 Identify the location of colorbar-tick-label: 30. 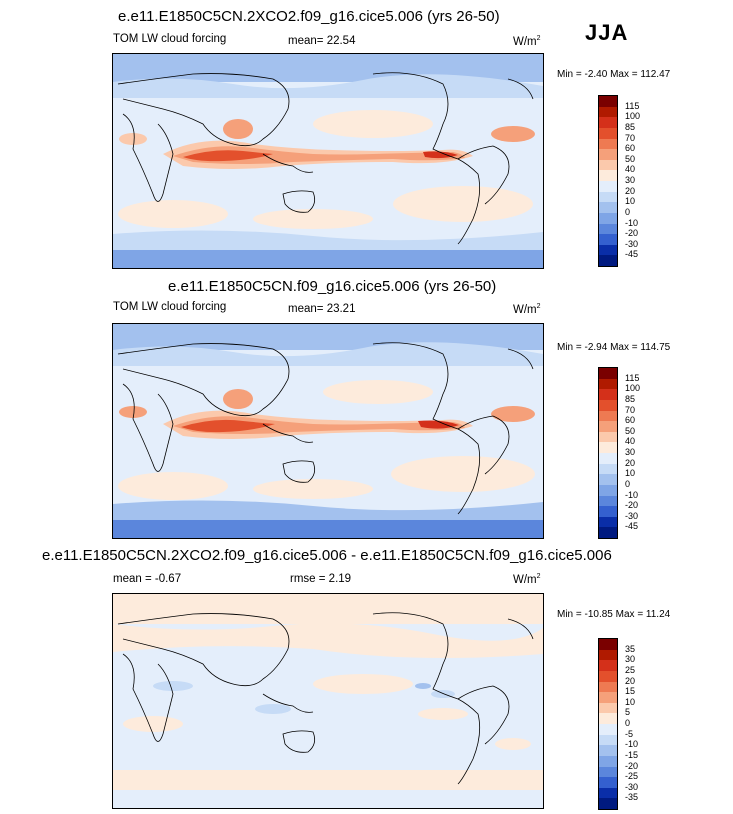
(630, 452).